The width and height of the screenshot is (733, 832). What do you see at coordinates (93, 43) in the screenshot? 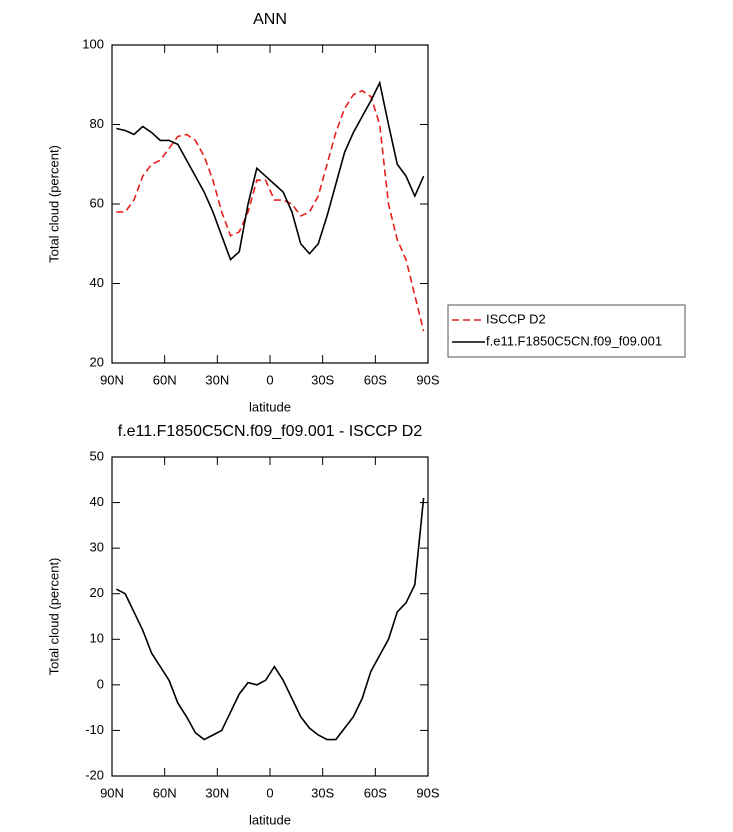
I see `y-tick-label: 100` at bounding box center [93, 43].